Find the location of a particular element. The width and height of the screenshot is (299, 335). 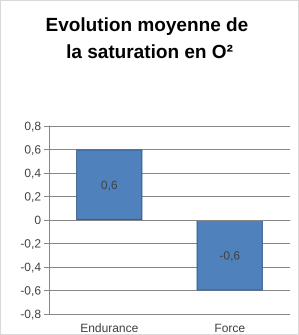

chart-title: Evolution moyenne de la saturation en O² is located at coordinates (150, 39).